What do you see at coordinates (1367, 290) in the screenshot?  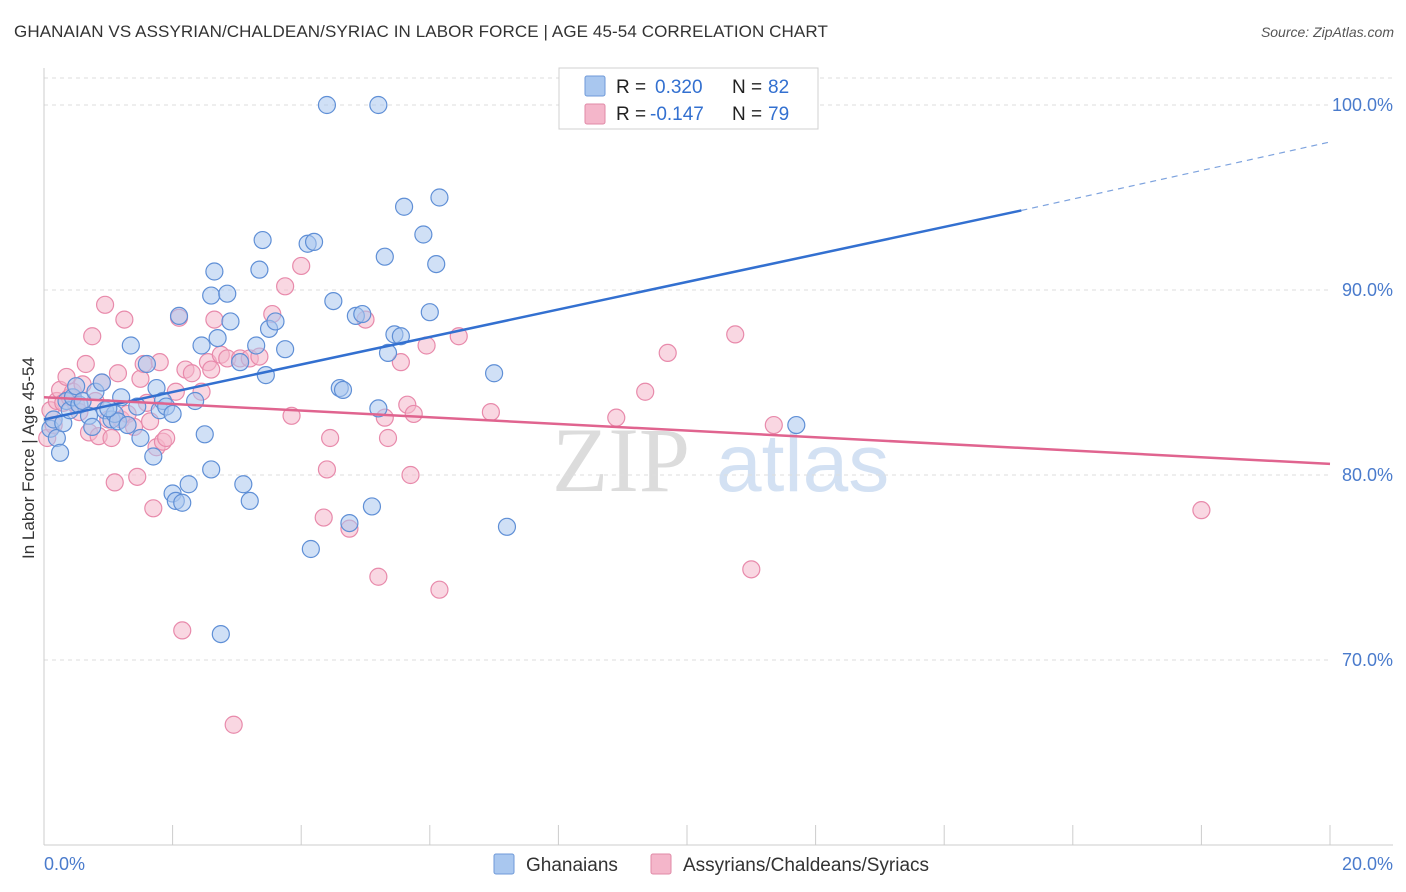 I see `y-tick-label: 90.0%` at bounding box center [1367, 290].